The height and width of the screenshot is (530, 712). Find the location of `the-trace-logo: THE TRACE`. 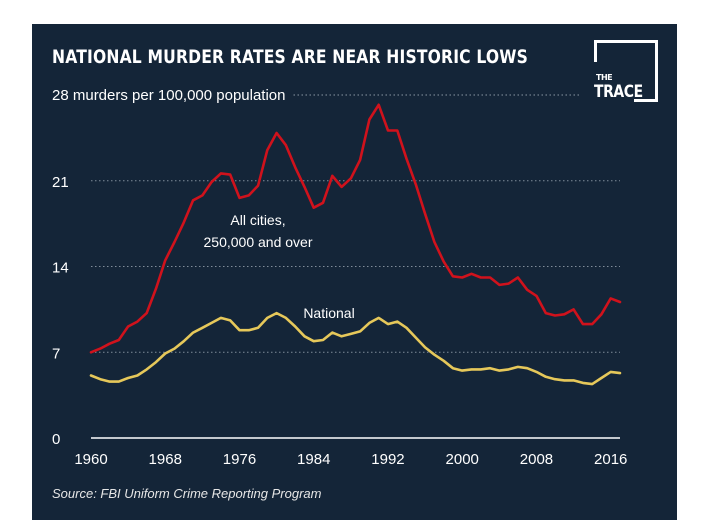

the-trace-logo: THE TRACE is located at coordinates (626, 71).